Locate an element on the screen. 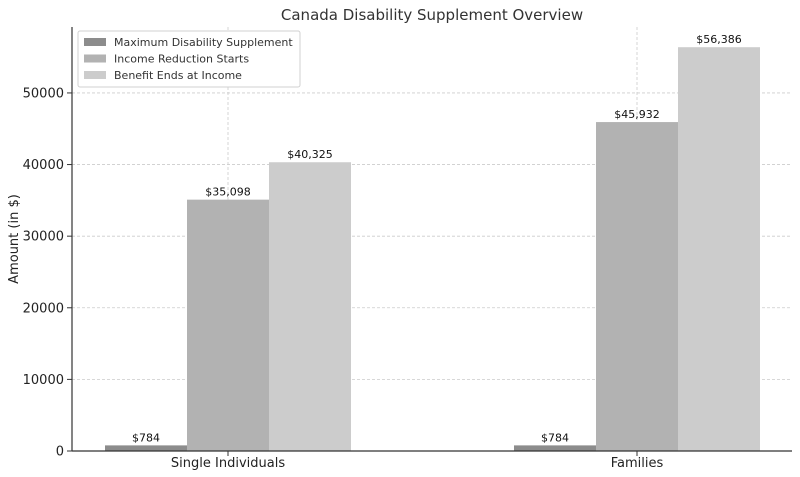  x-tick-label: Families is located at coordinates (637, 463).